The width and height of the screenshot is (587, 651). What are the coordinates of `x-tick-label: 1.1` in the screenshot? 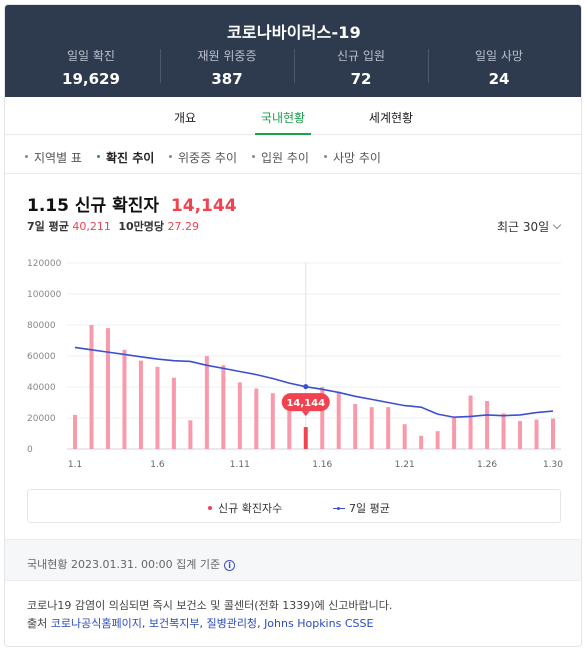 It's located at (75, 465).